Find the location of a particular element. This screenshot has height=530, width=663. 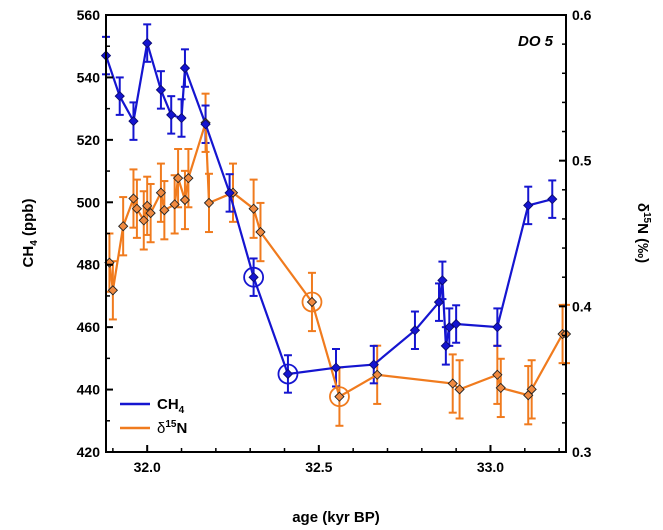

y-right-label-sym: δ is located at coordinates (642, 207).